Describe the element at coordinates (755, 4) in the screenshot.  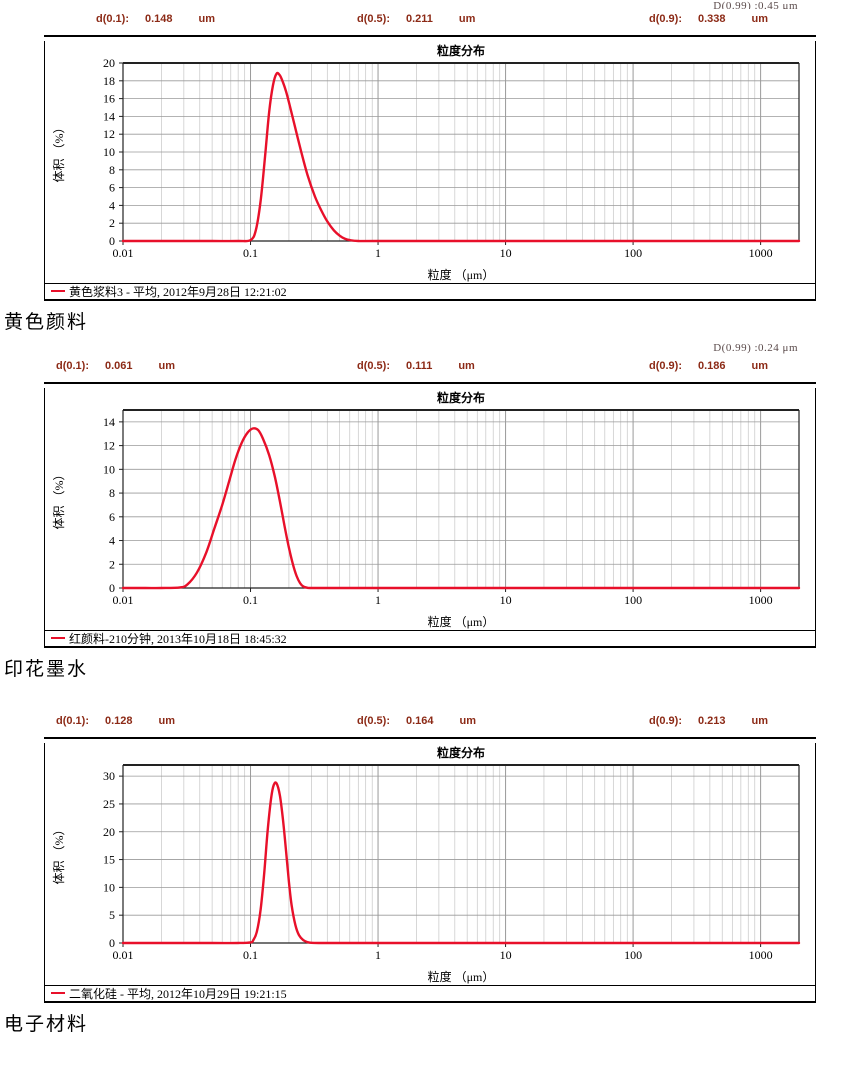
I see `d99-label-1: D(0.99) :0.45 μm` at that location.